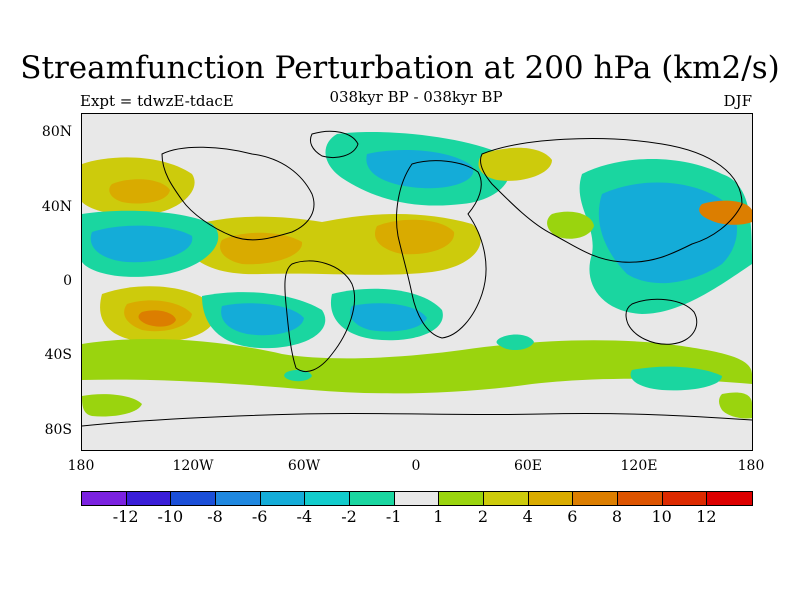 This screenshot has height=600, width=800. Describe the element at coordinates (304, 516) in the screenshot. I see `colorbar-label: -4` at that location.